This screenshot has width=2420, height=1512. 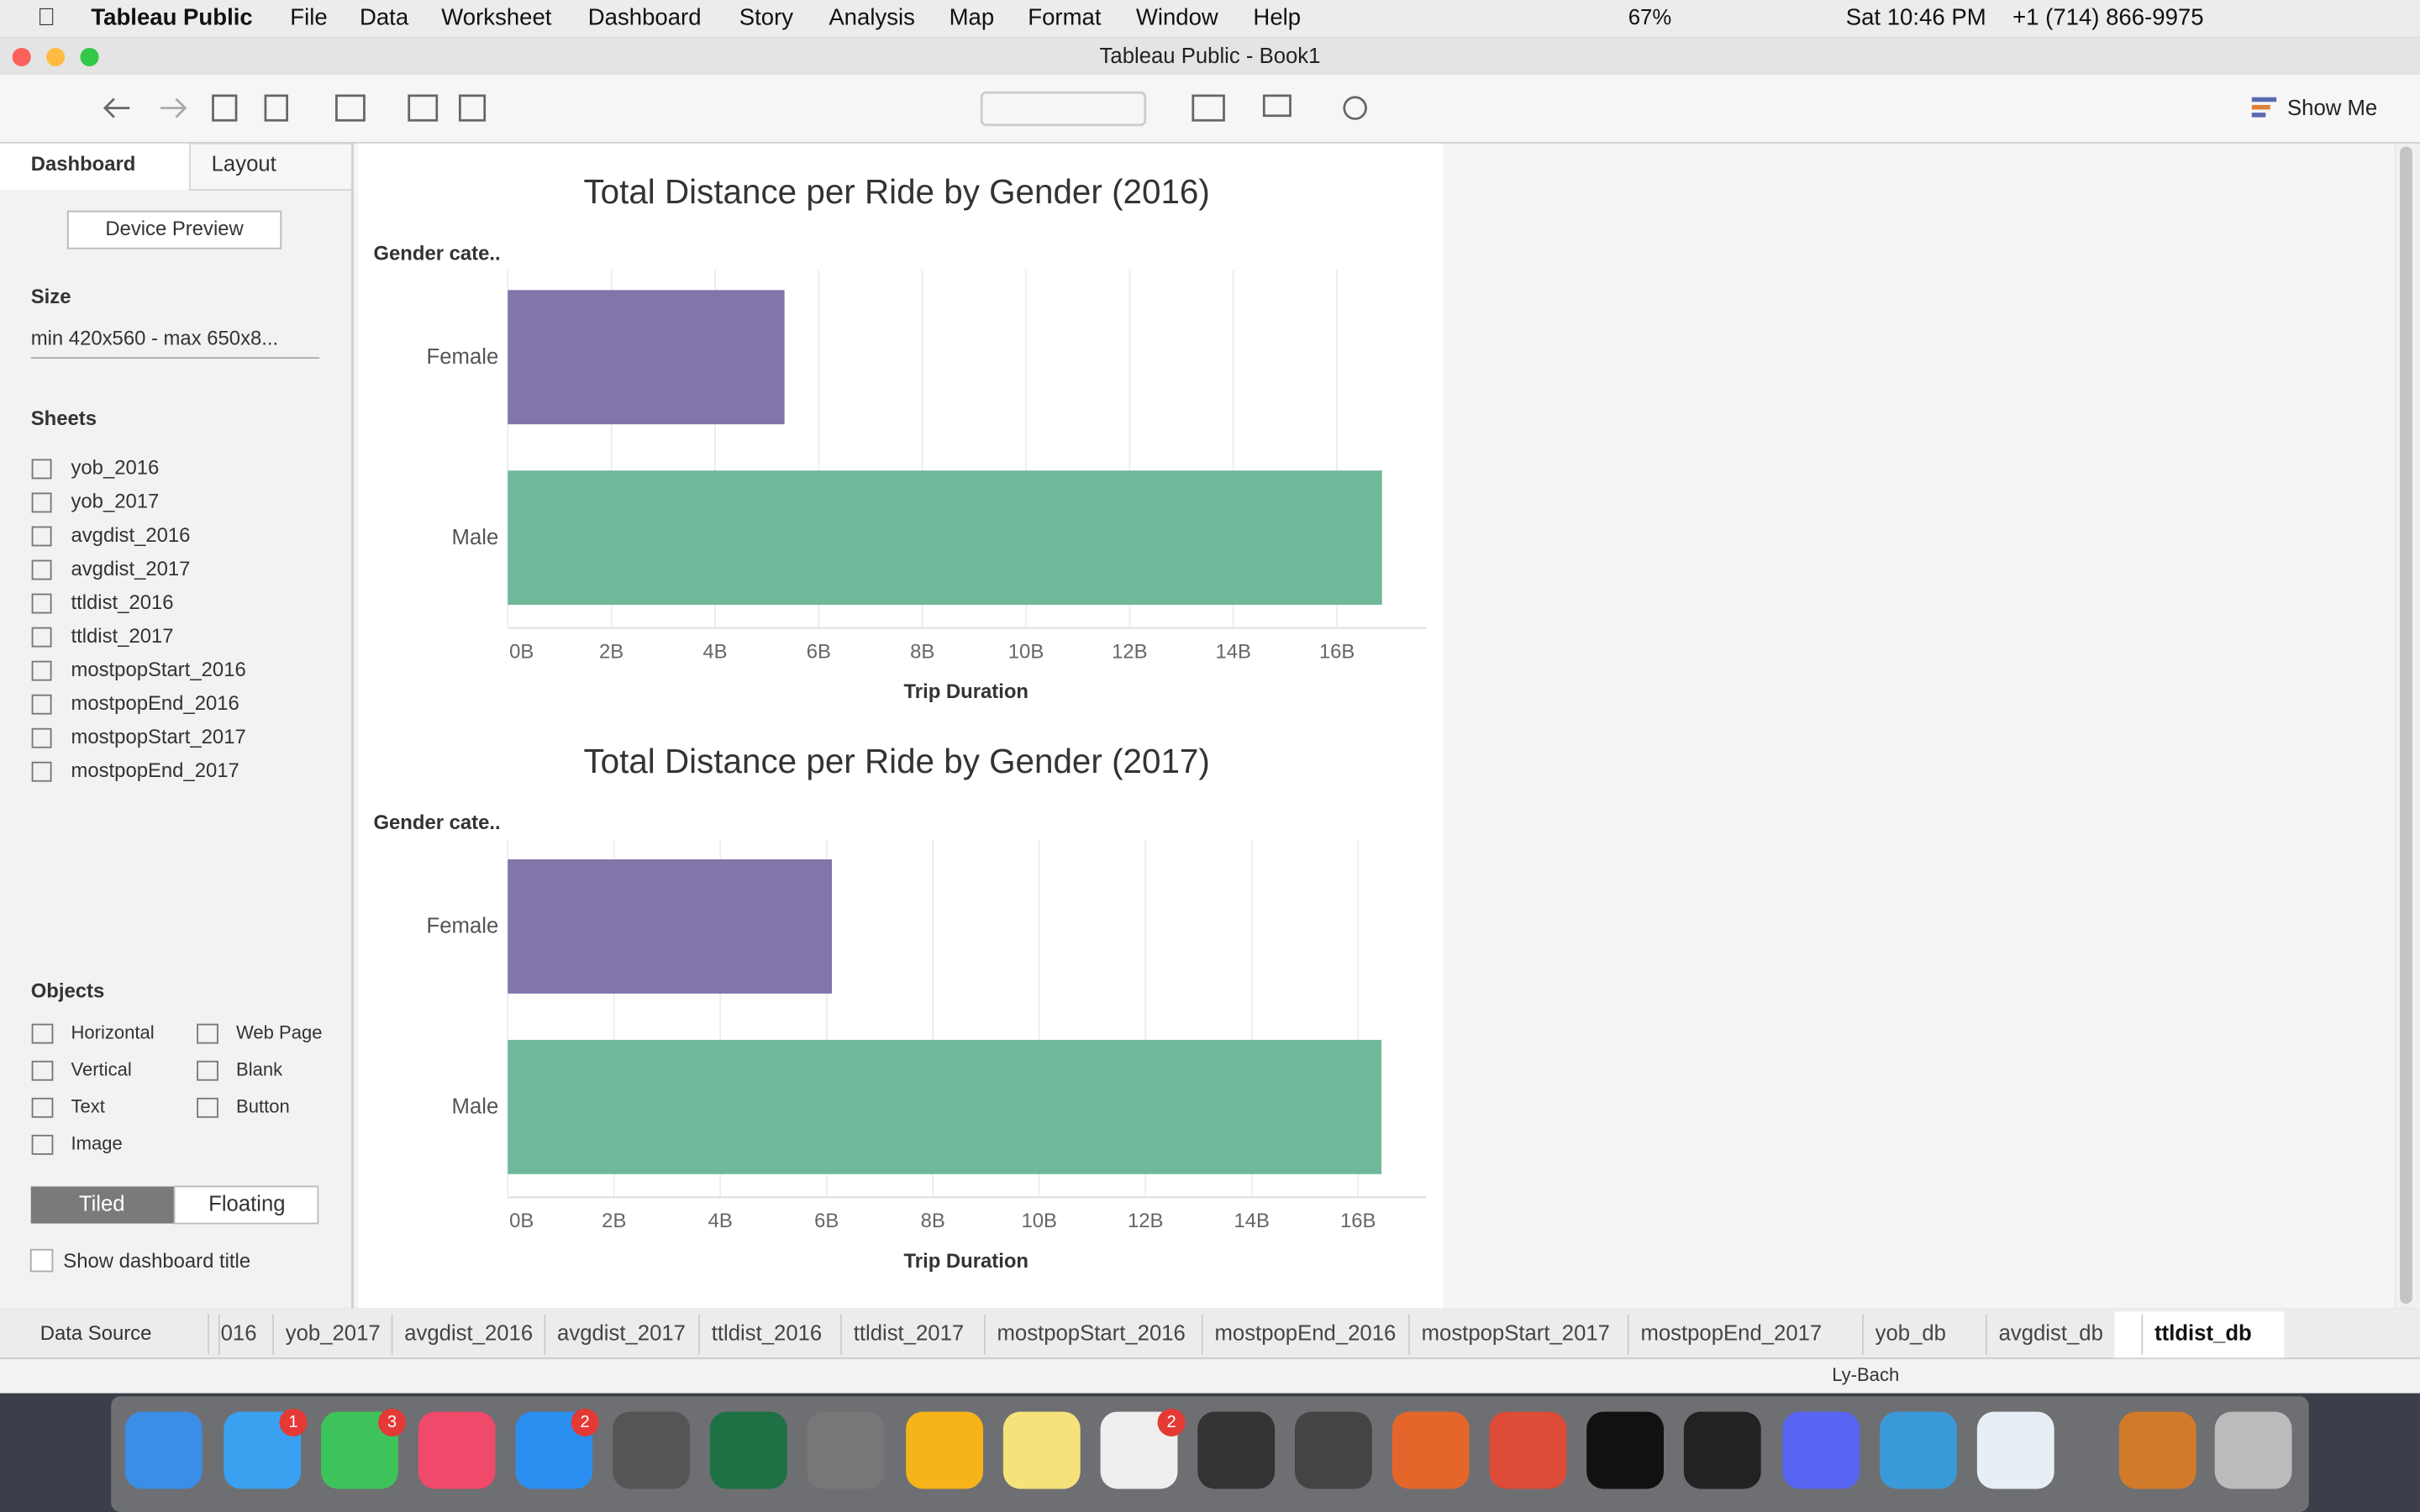 I want to click on zoom-button, so click(x=90, y=56).